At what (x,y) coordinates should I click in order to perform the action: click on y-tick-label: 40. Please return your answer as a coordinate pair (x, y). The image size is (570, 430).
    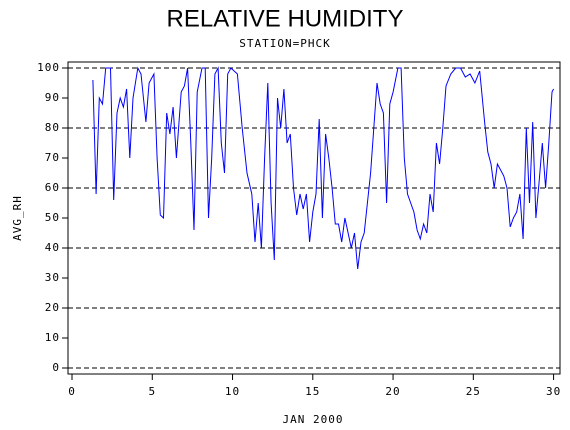
    Looking at the image, I should click on (52, 247).